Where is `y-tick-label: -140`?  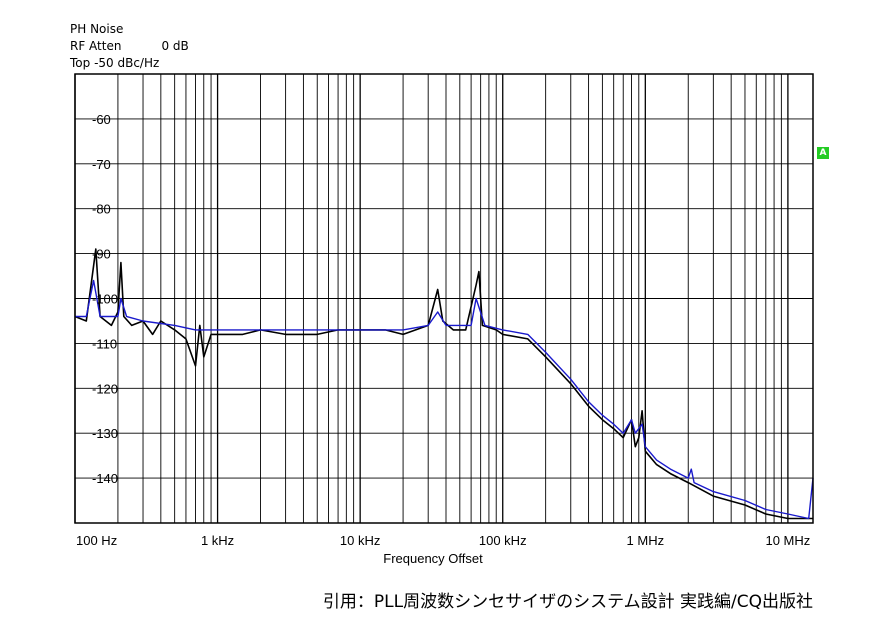 y-tick-label: -140 is located at coordinates (105, 478).